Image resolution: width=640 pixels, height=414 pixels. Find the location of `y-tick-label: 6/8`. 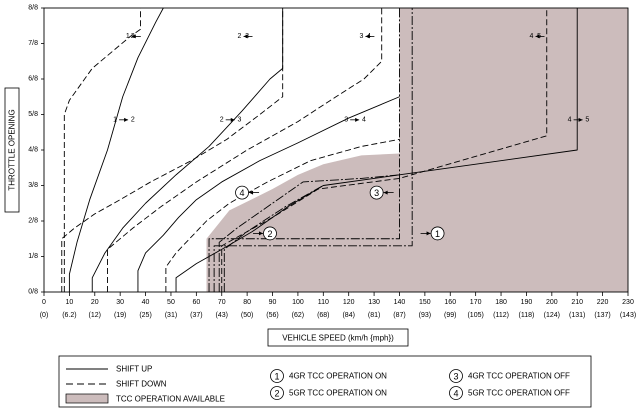

y-tick-label: 6/8 is located at coordinates (33, 79).